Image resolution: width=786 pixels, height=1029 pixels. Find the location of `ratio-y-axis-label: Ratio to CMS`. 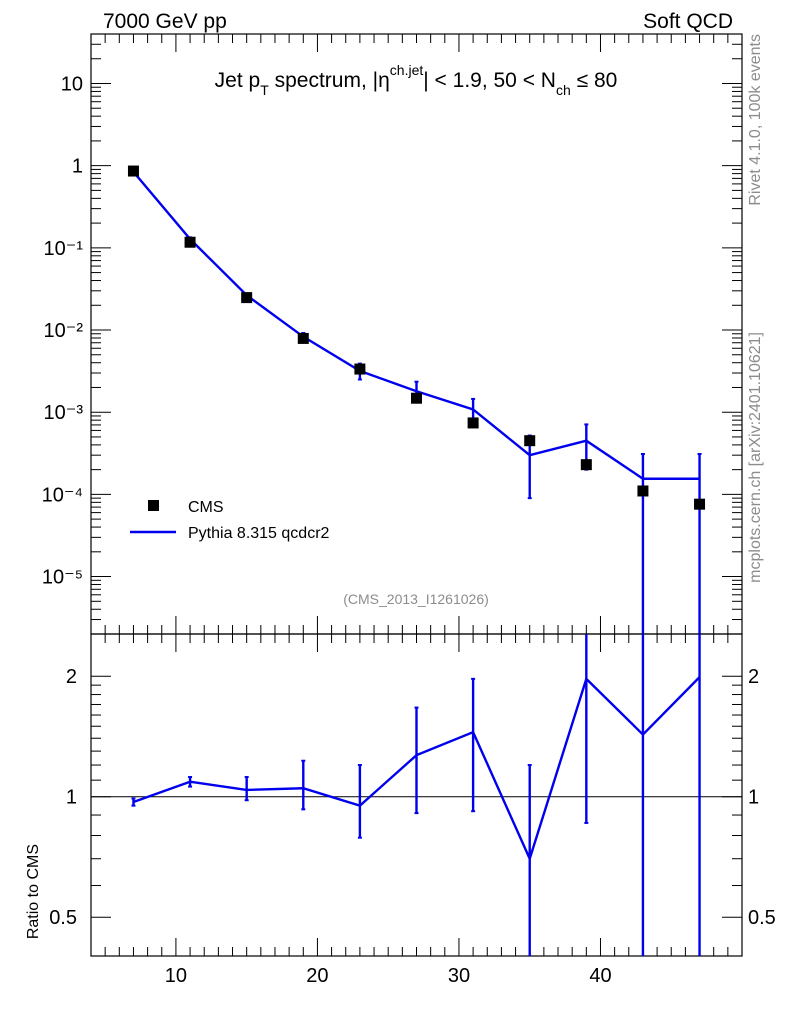

ratio-y-axis-label: Ratio to CMS is located at coordinates (33, 891).